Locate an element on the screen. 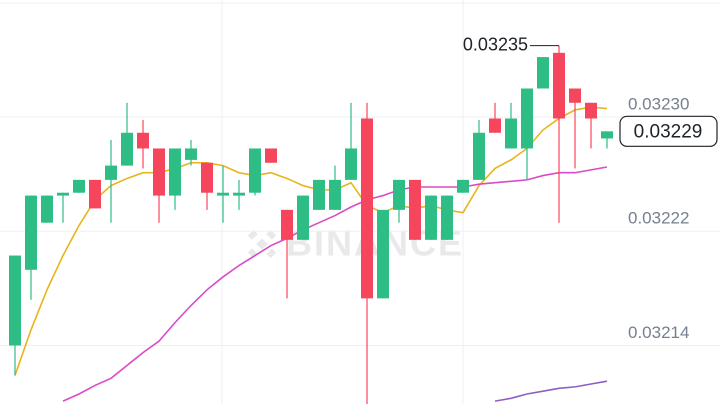 The height and width of the screenshot is (404, 720). y-tick-label: 0.03222 is located at coordinates (658, 218).